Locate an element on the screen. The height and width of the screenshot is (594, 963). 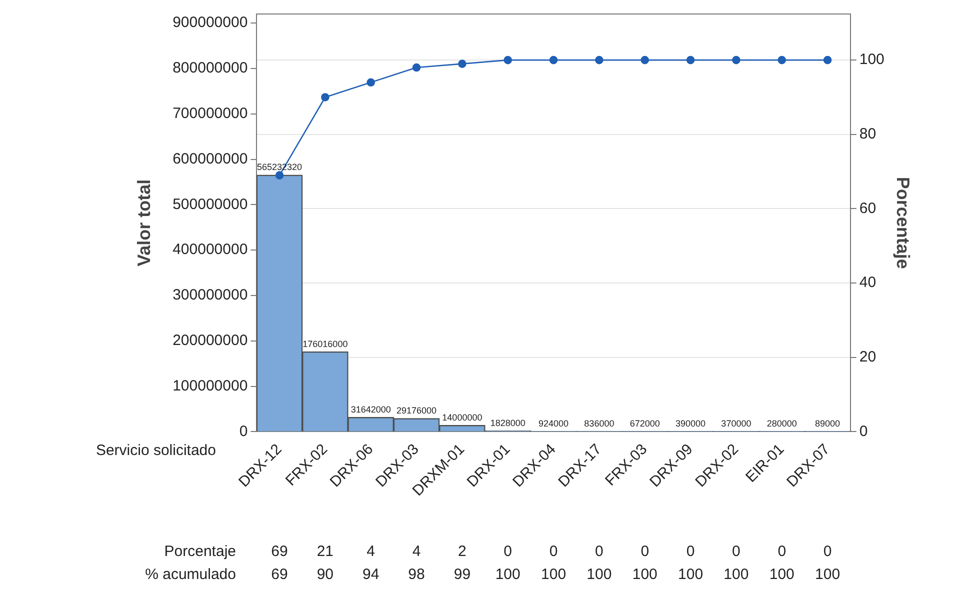
data-label: 31642000 is located at coordinates (370, 409).